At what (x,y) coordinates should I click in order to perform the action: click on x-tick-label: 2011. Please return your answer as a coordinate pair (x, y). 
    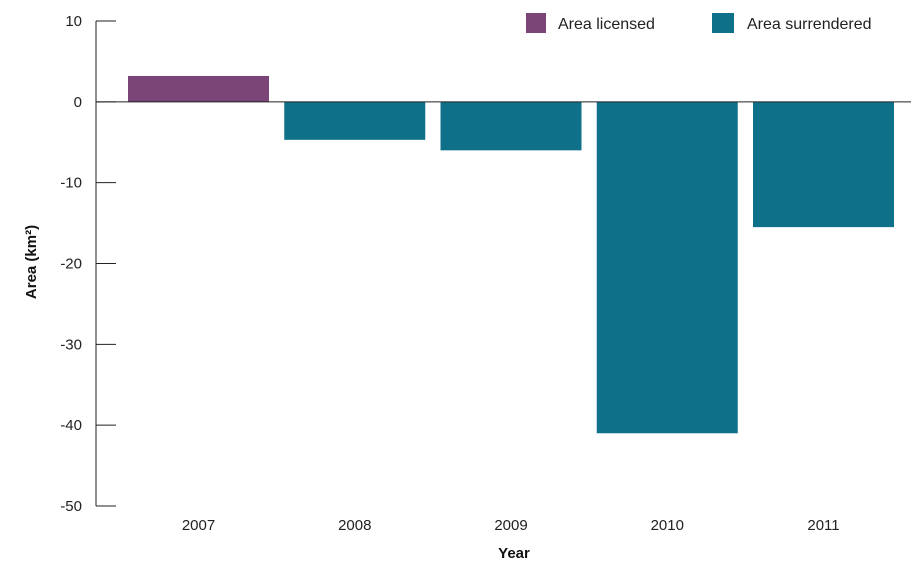
    Looking at the image, I should click on (823, 525).